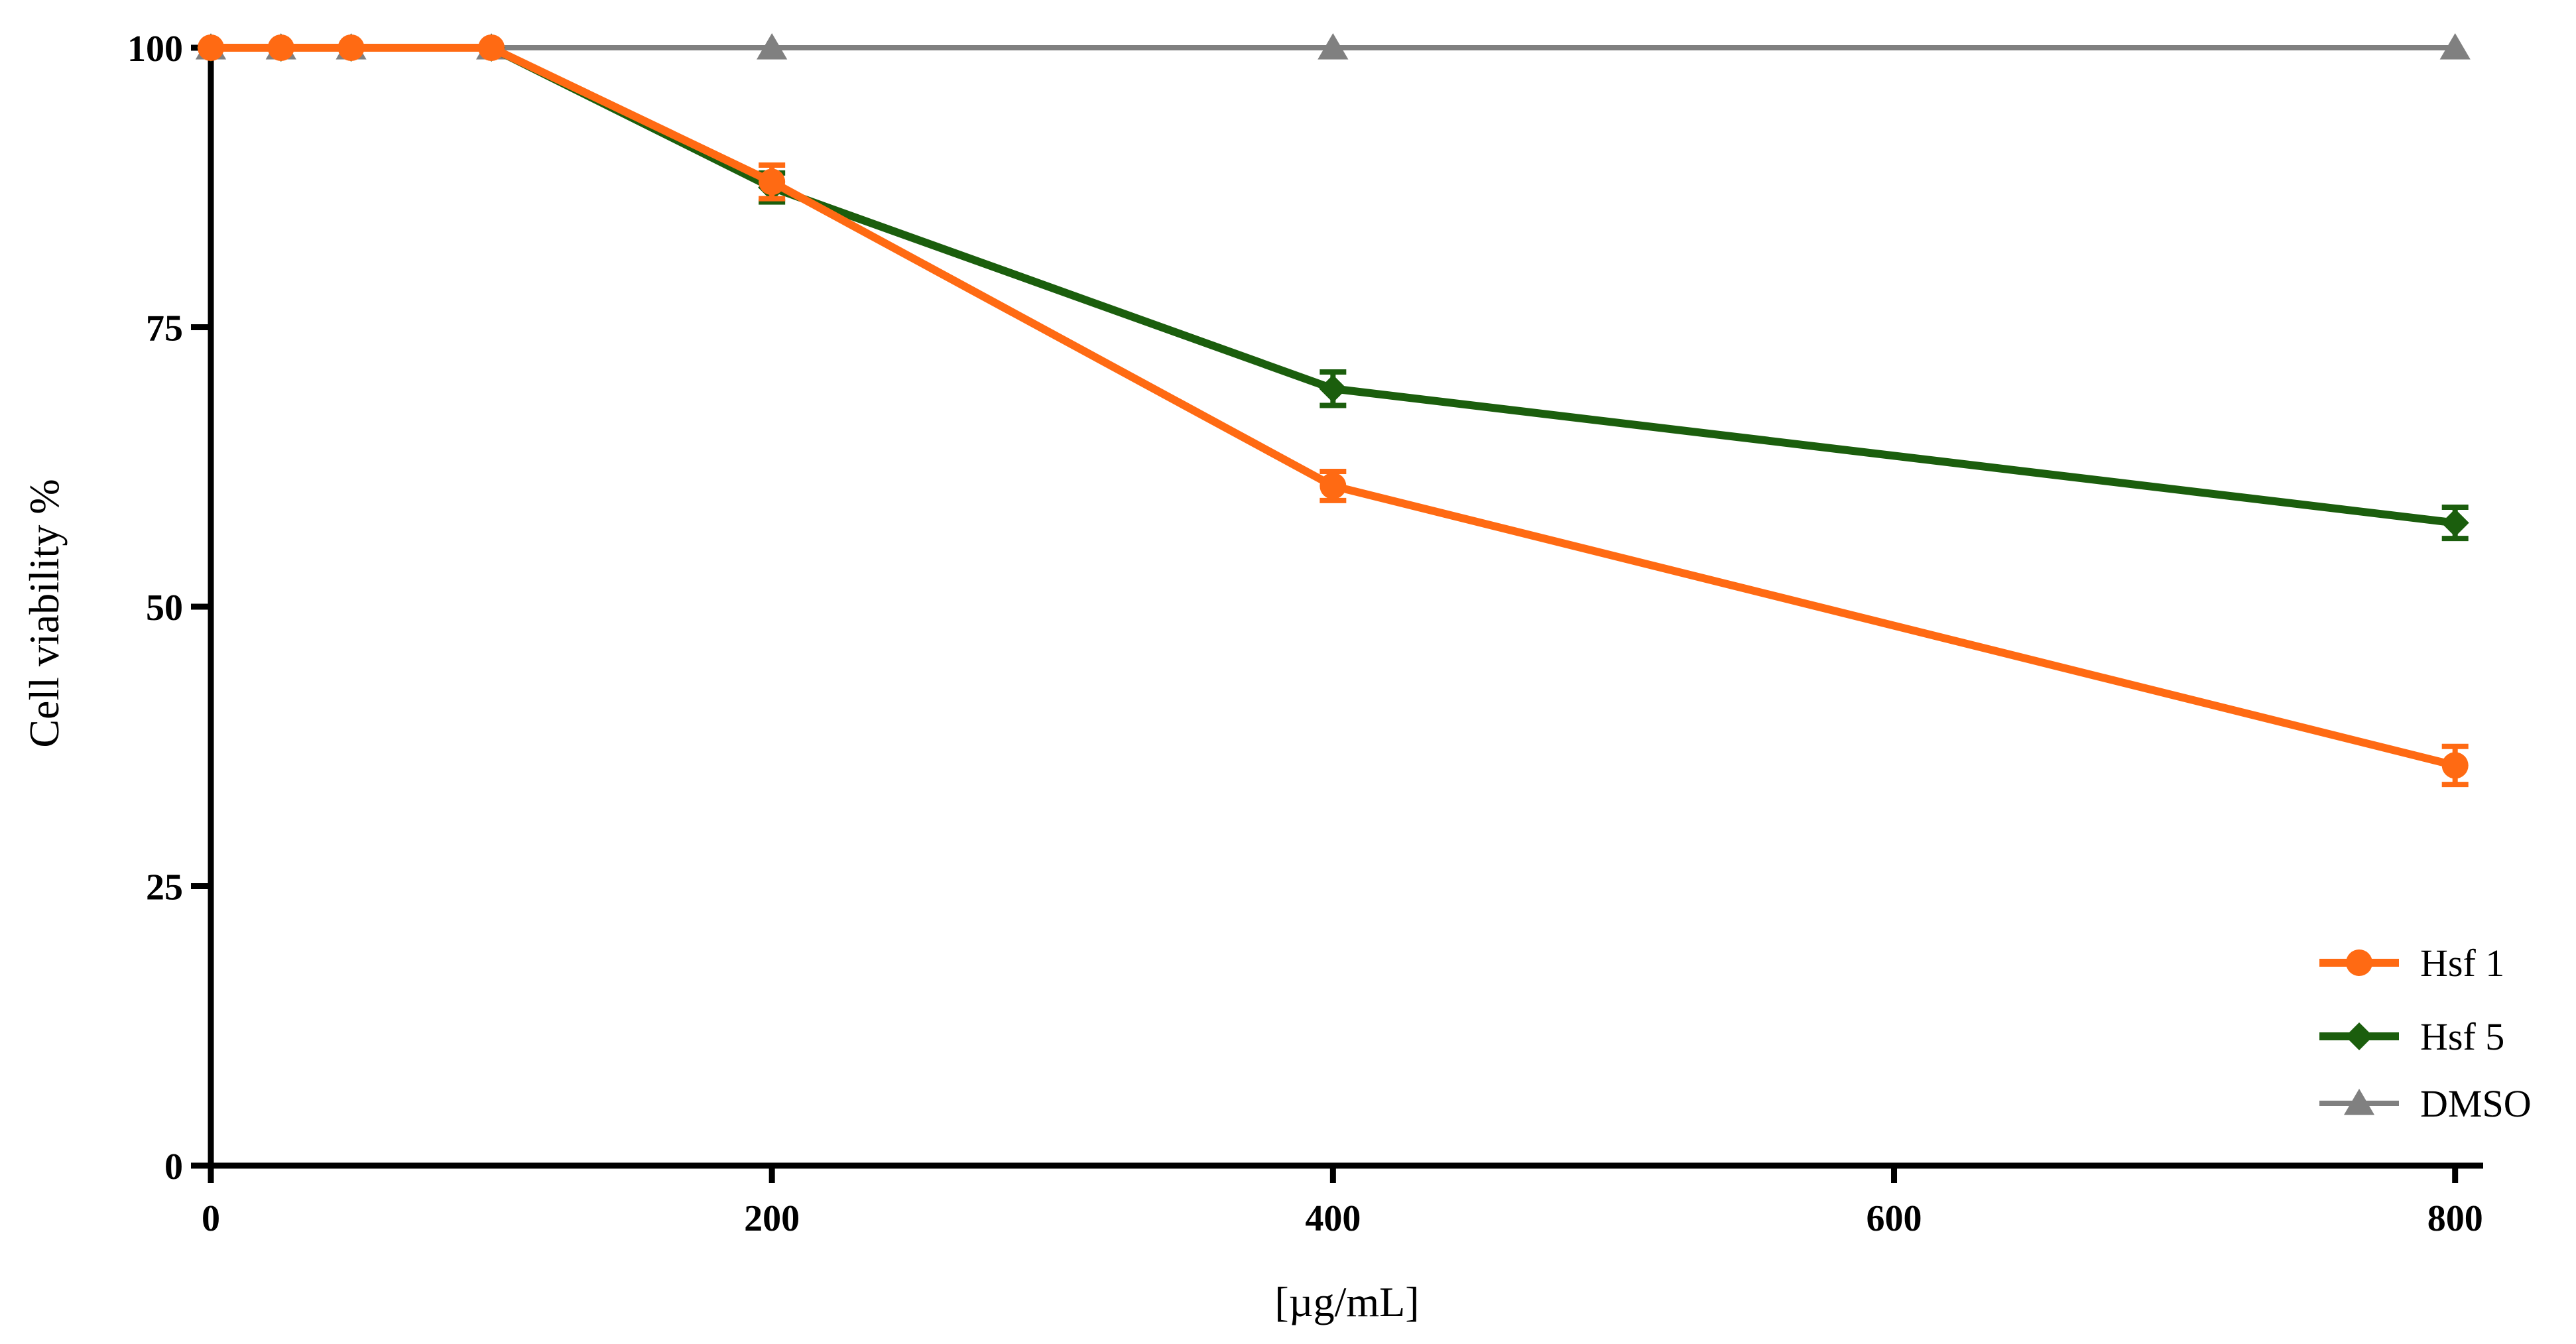 The image size is (2576, 1344). What do you see at coordinates (2462, 1036) in the screenshot?
I see `legend-label: Hsf 5` at bounding box center [2462, 1036].